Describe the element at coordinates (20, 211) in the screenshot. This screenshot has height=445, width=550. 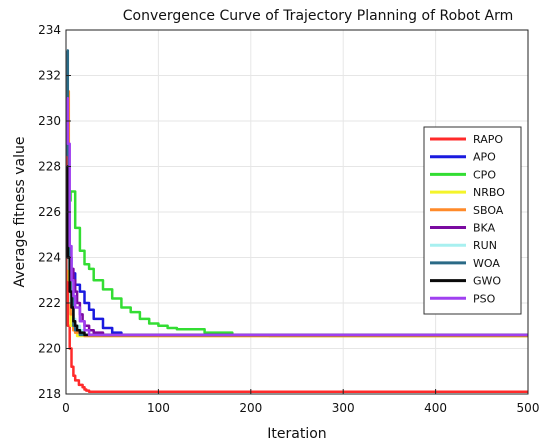
I see `y-axis-label: Average fitness value` at that location.